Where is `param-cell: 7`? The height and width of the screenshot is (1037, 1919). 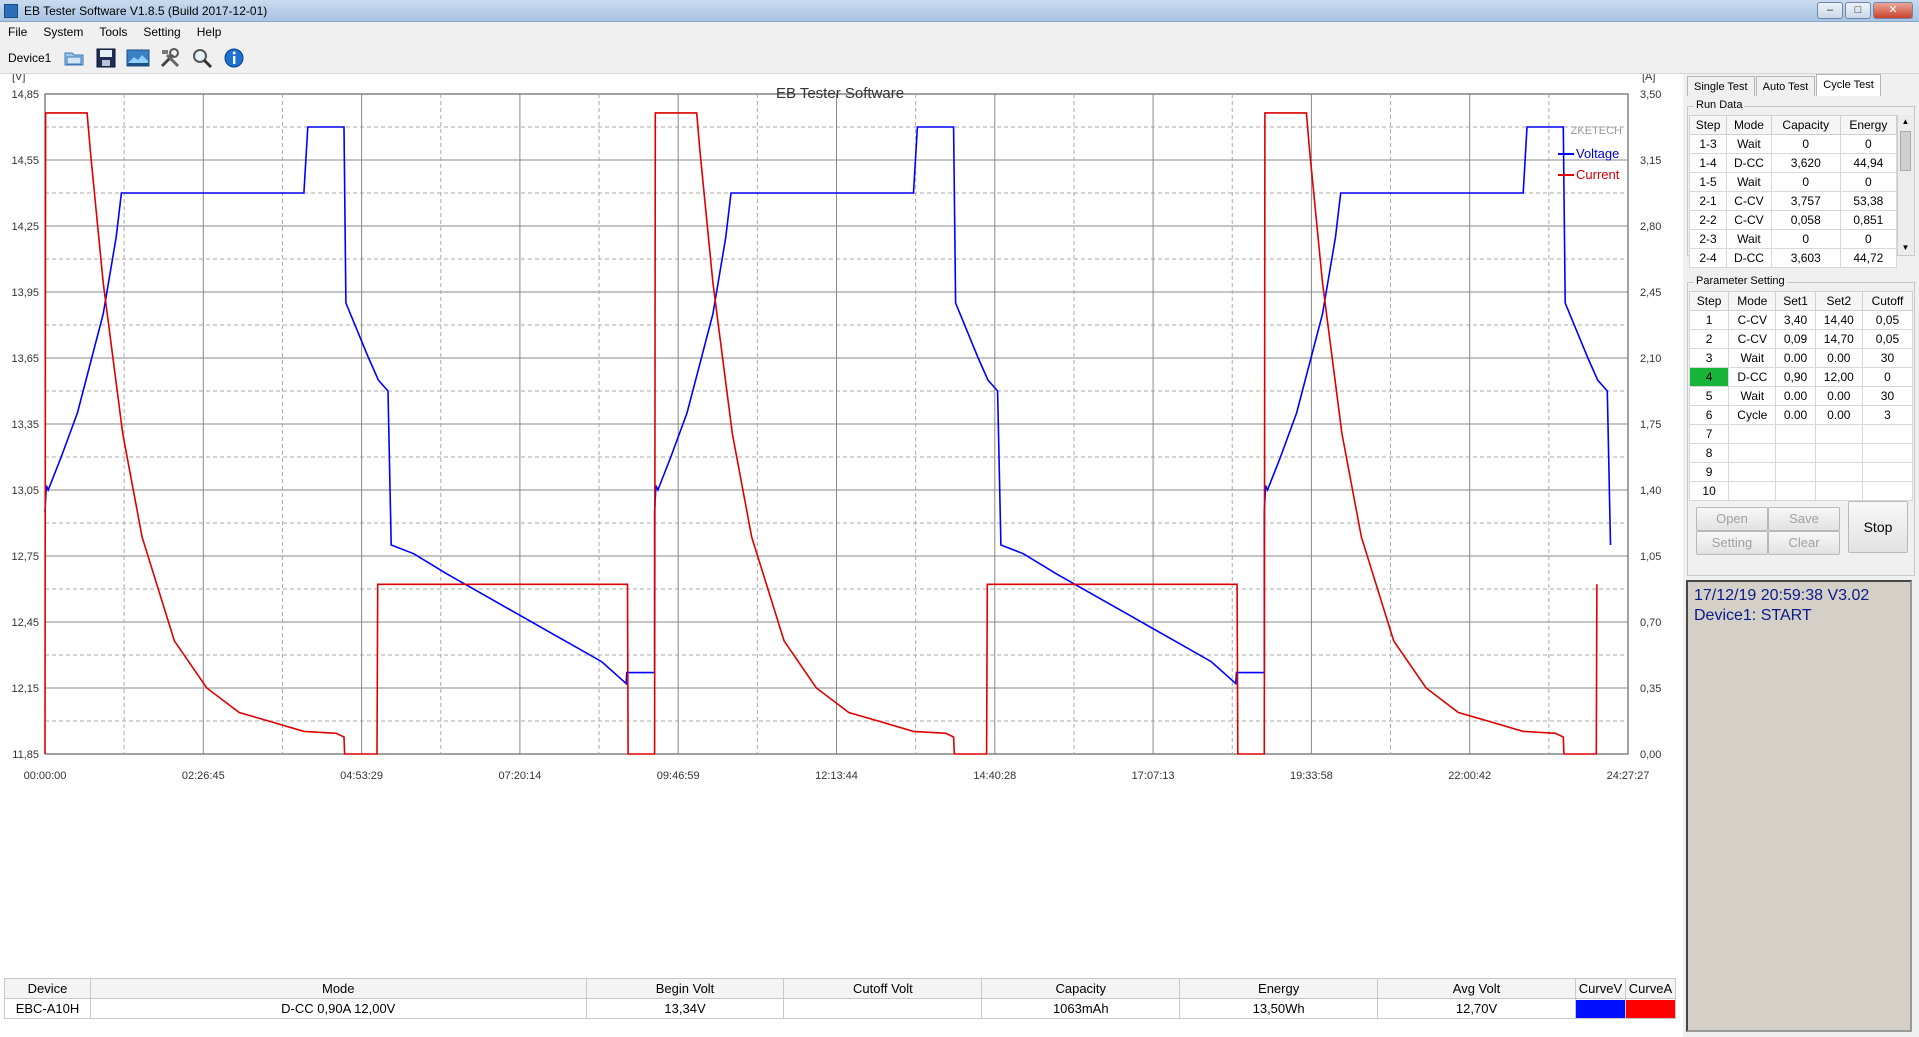
param-cell: 7 is located at coordinates (1709, 434).